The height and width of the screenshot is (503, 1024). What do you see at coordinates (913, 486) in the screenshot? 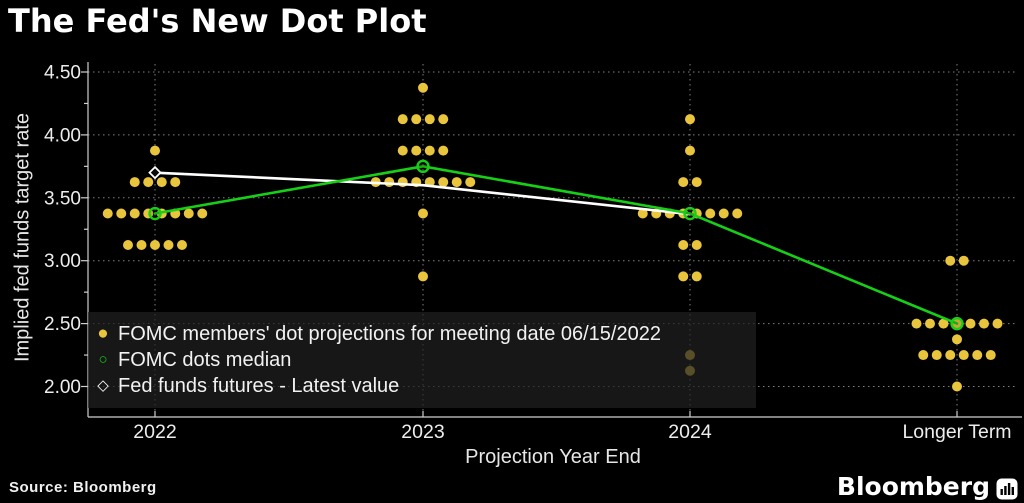
I see `bloomberg-wordmark: Bloomberg` at bounding box center [913, 486].